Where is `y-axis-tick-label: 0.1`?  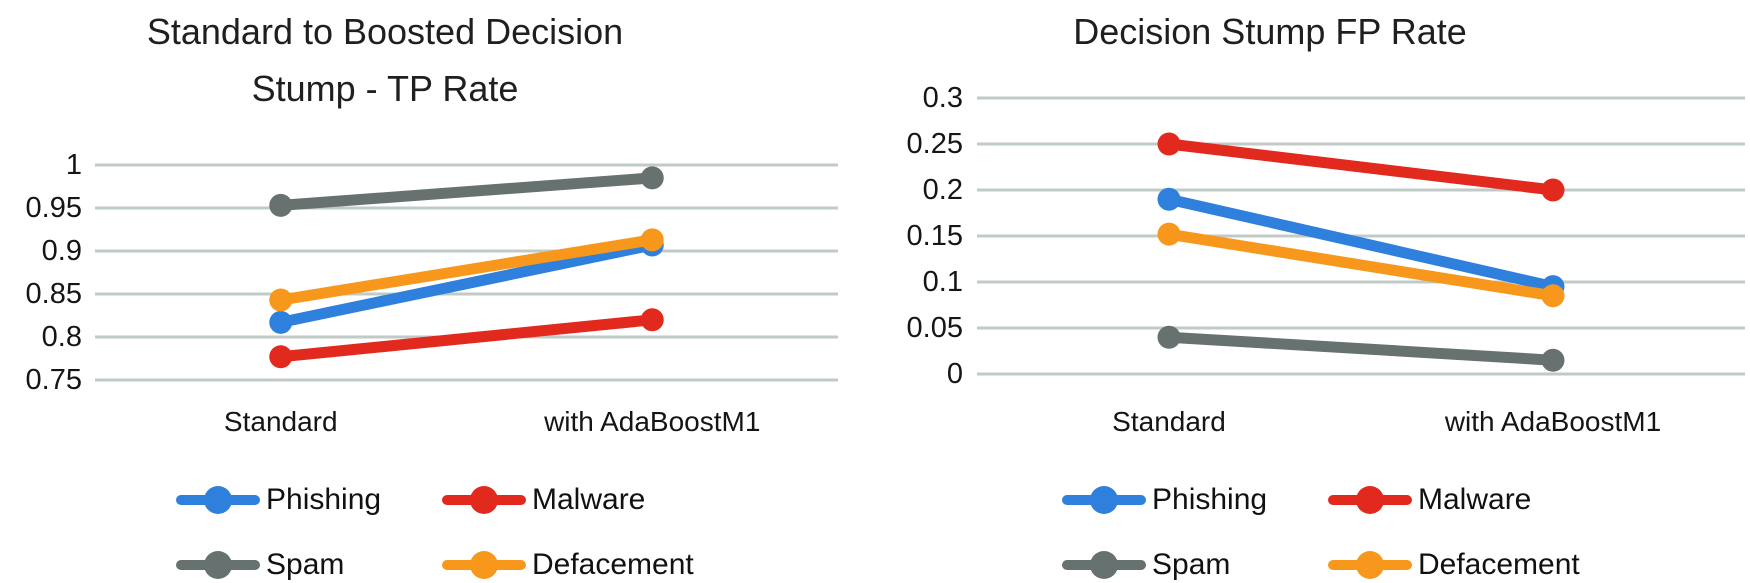 y-axis-tick-label: 0.1 is located at coordinates (942, 282).